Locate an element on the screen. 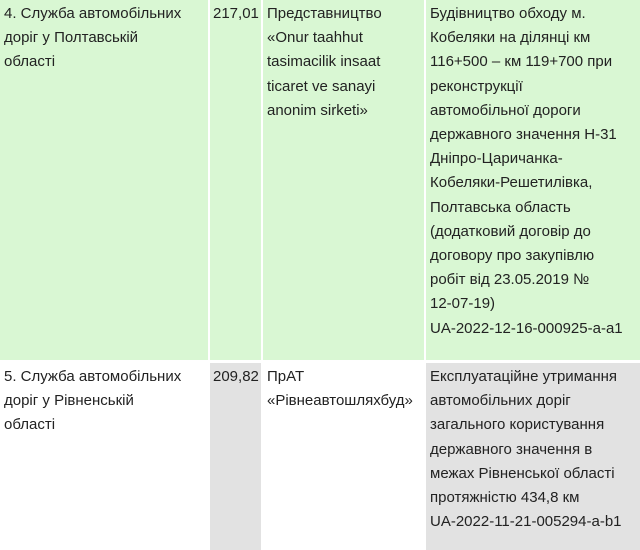 The height and width of the screenshot is (550, 640). contractor-cell: ПрАТ «Рівнеавтошляхбуд» is located at coordinates (343, 456).